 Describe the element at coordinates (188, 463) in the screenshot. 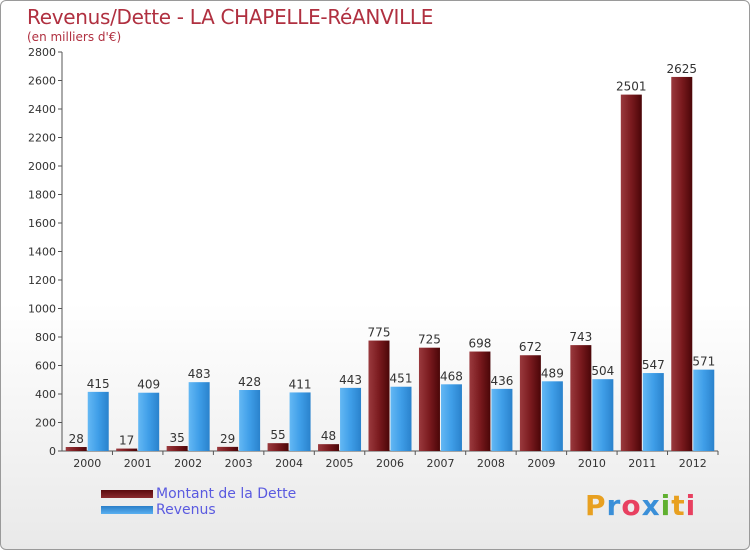

I see `x-tick-label: 2002` at that location.